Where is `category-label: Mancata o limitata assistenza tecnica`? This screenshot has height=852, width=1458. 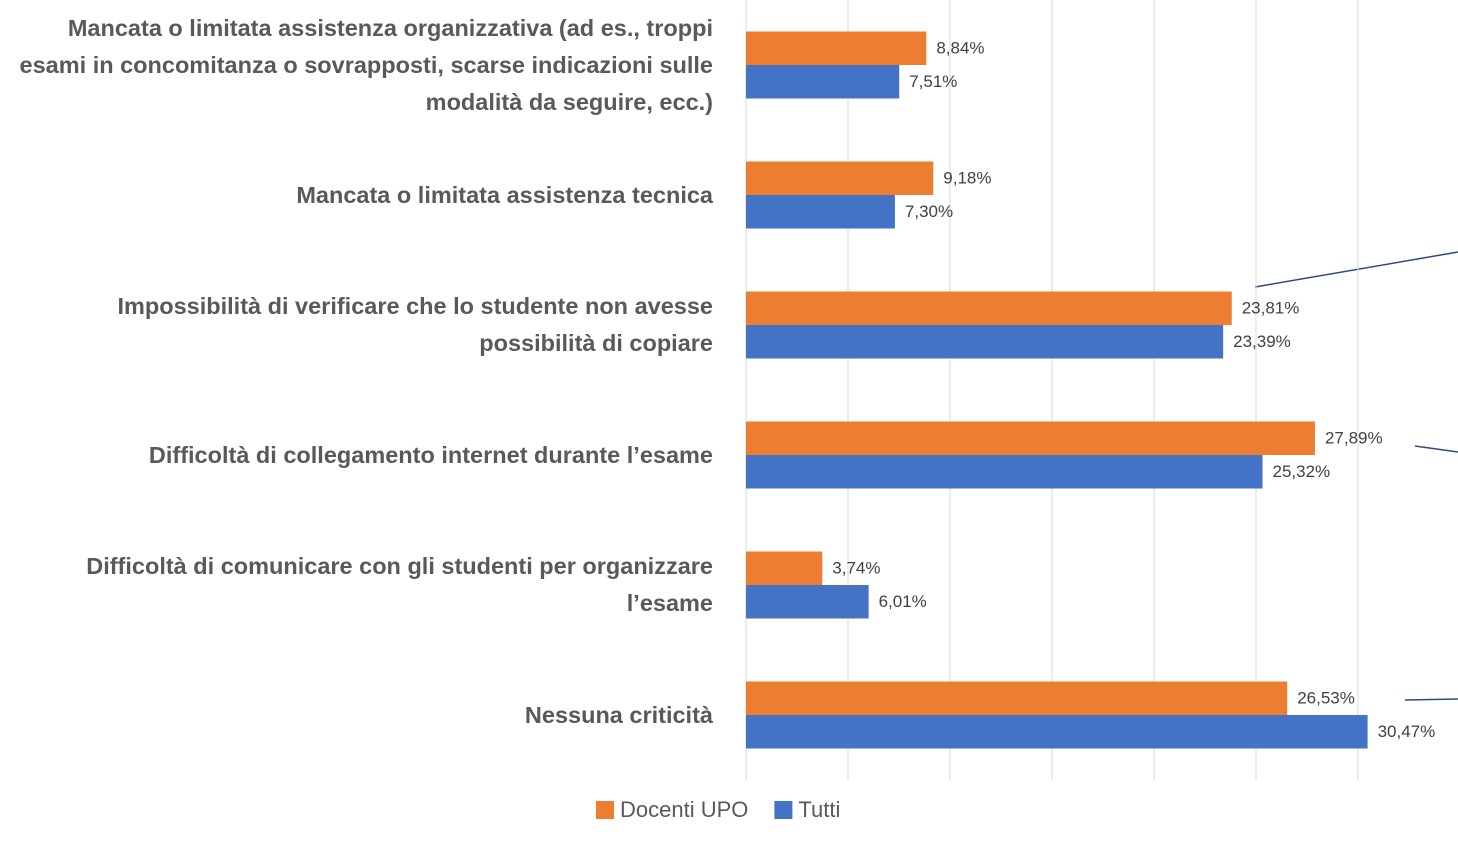
category-label: Mancata o limitata assistenza tecnica is located at coordinates (504, 194).